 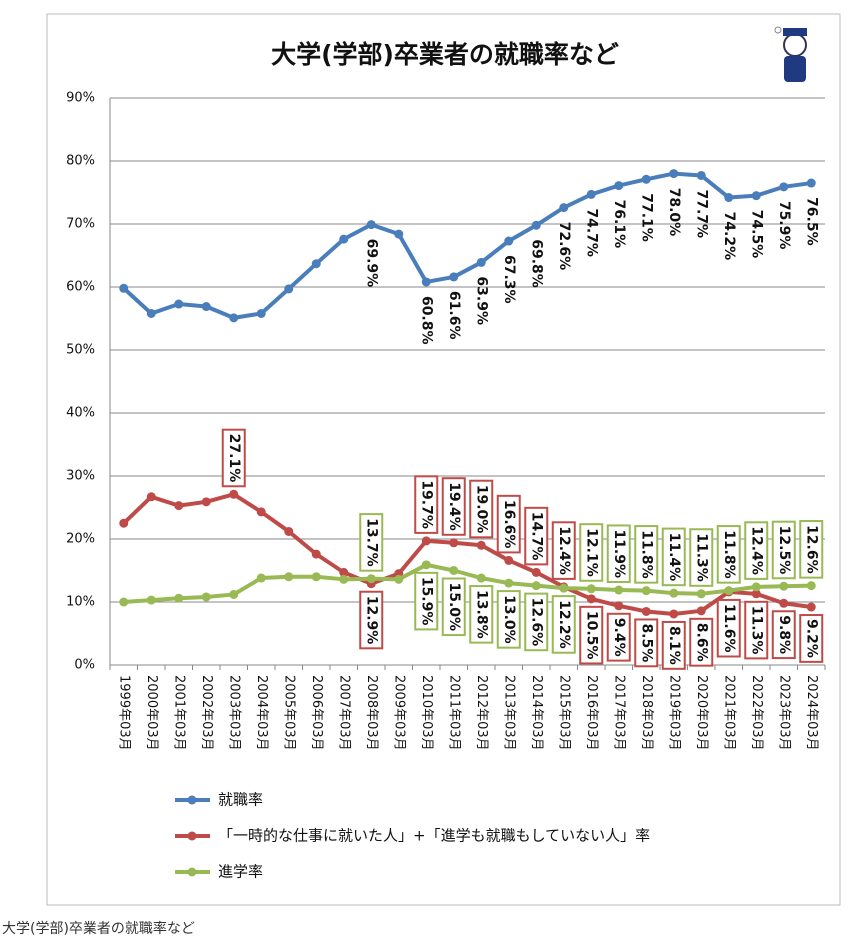 What do you see at coordinates (371, 713) in the screenshot?
I see `x-tick-label: 2008年03月` at bounding box center [371, 713].